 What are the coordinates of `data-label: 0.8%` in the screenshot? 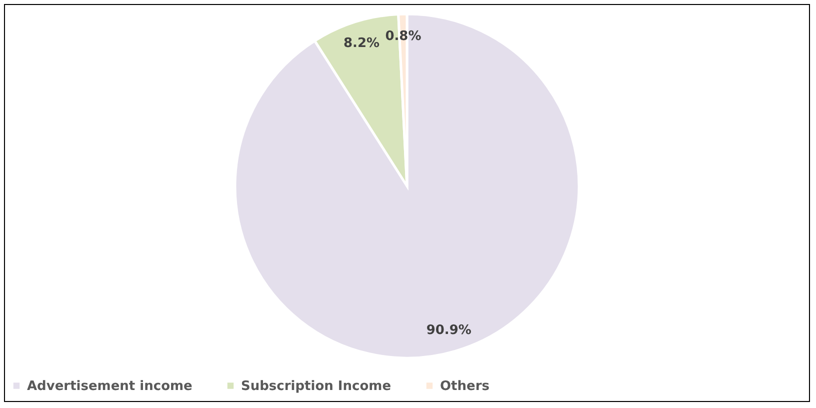 It's located at (403, 36).